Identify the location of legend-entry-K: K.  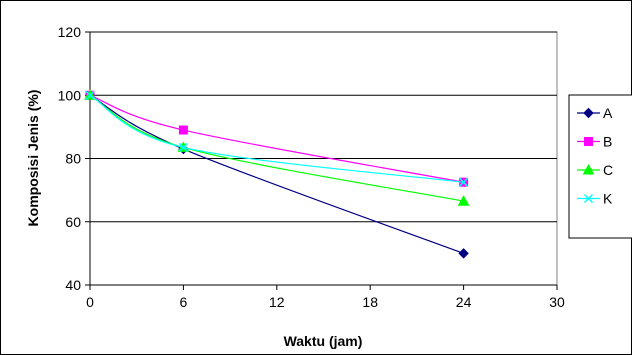
(595, 199).